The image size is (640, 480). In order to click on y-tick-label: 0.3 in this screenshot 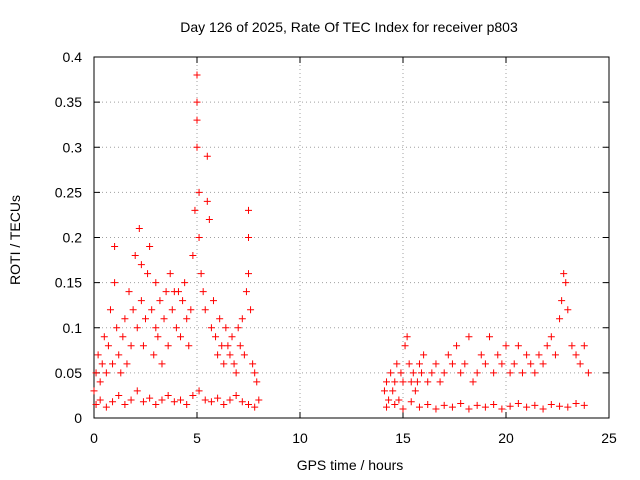, I will do `click(73, 147)`.